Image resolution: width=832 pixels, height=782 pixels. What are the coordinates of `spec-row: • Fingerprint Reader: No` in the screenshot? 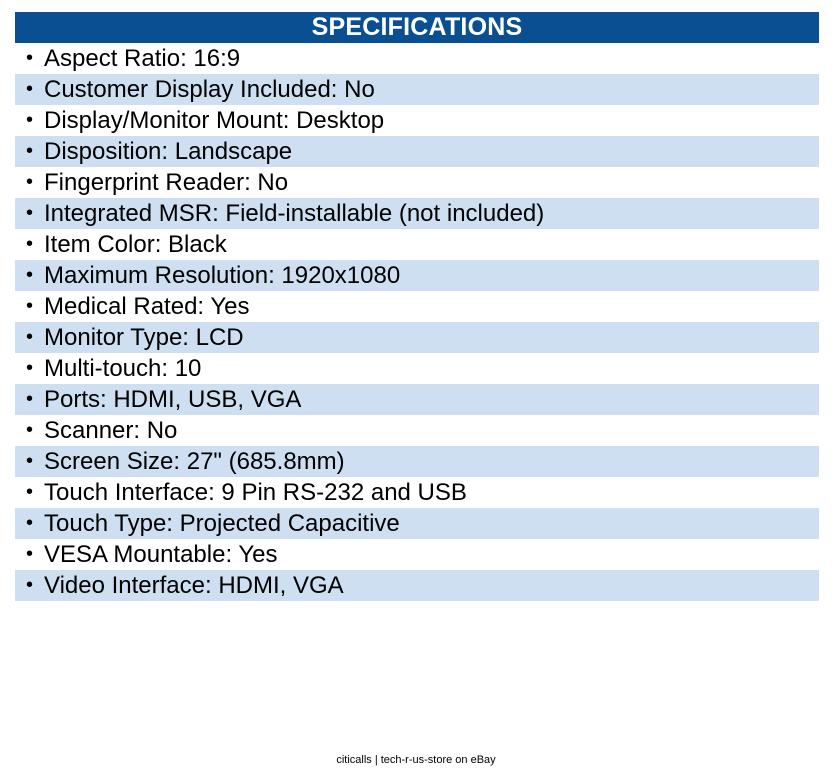 It's located at (417, 182).